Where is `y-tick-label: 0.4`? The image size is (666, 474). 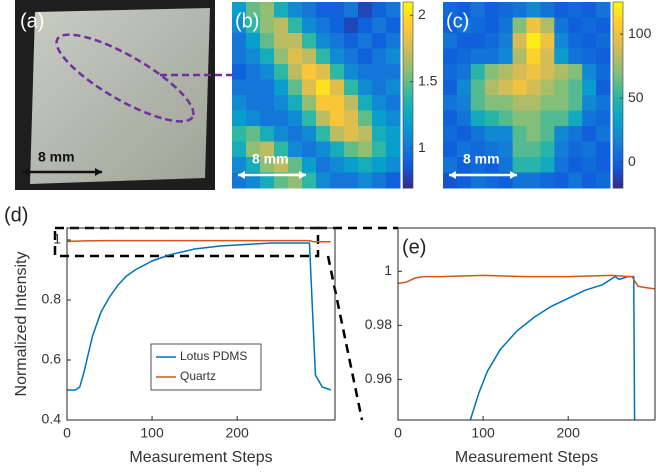 y-tick-label: 0.4 is located at coordinates (52, 419).